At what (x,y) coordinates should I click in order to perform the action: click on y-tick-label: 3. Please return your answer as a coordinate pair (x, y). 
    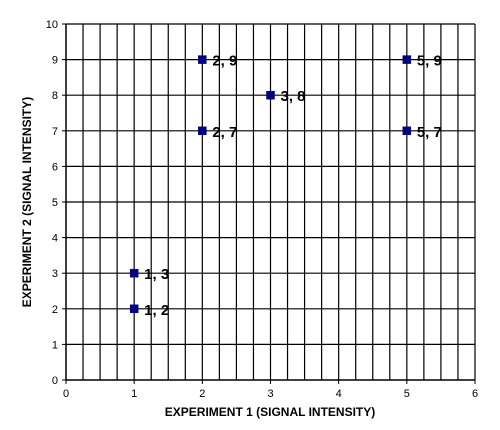
    Looking at the image, I should click on (55, 274).